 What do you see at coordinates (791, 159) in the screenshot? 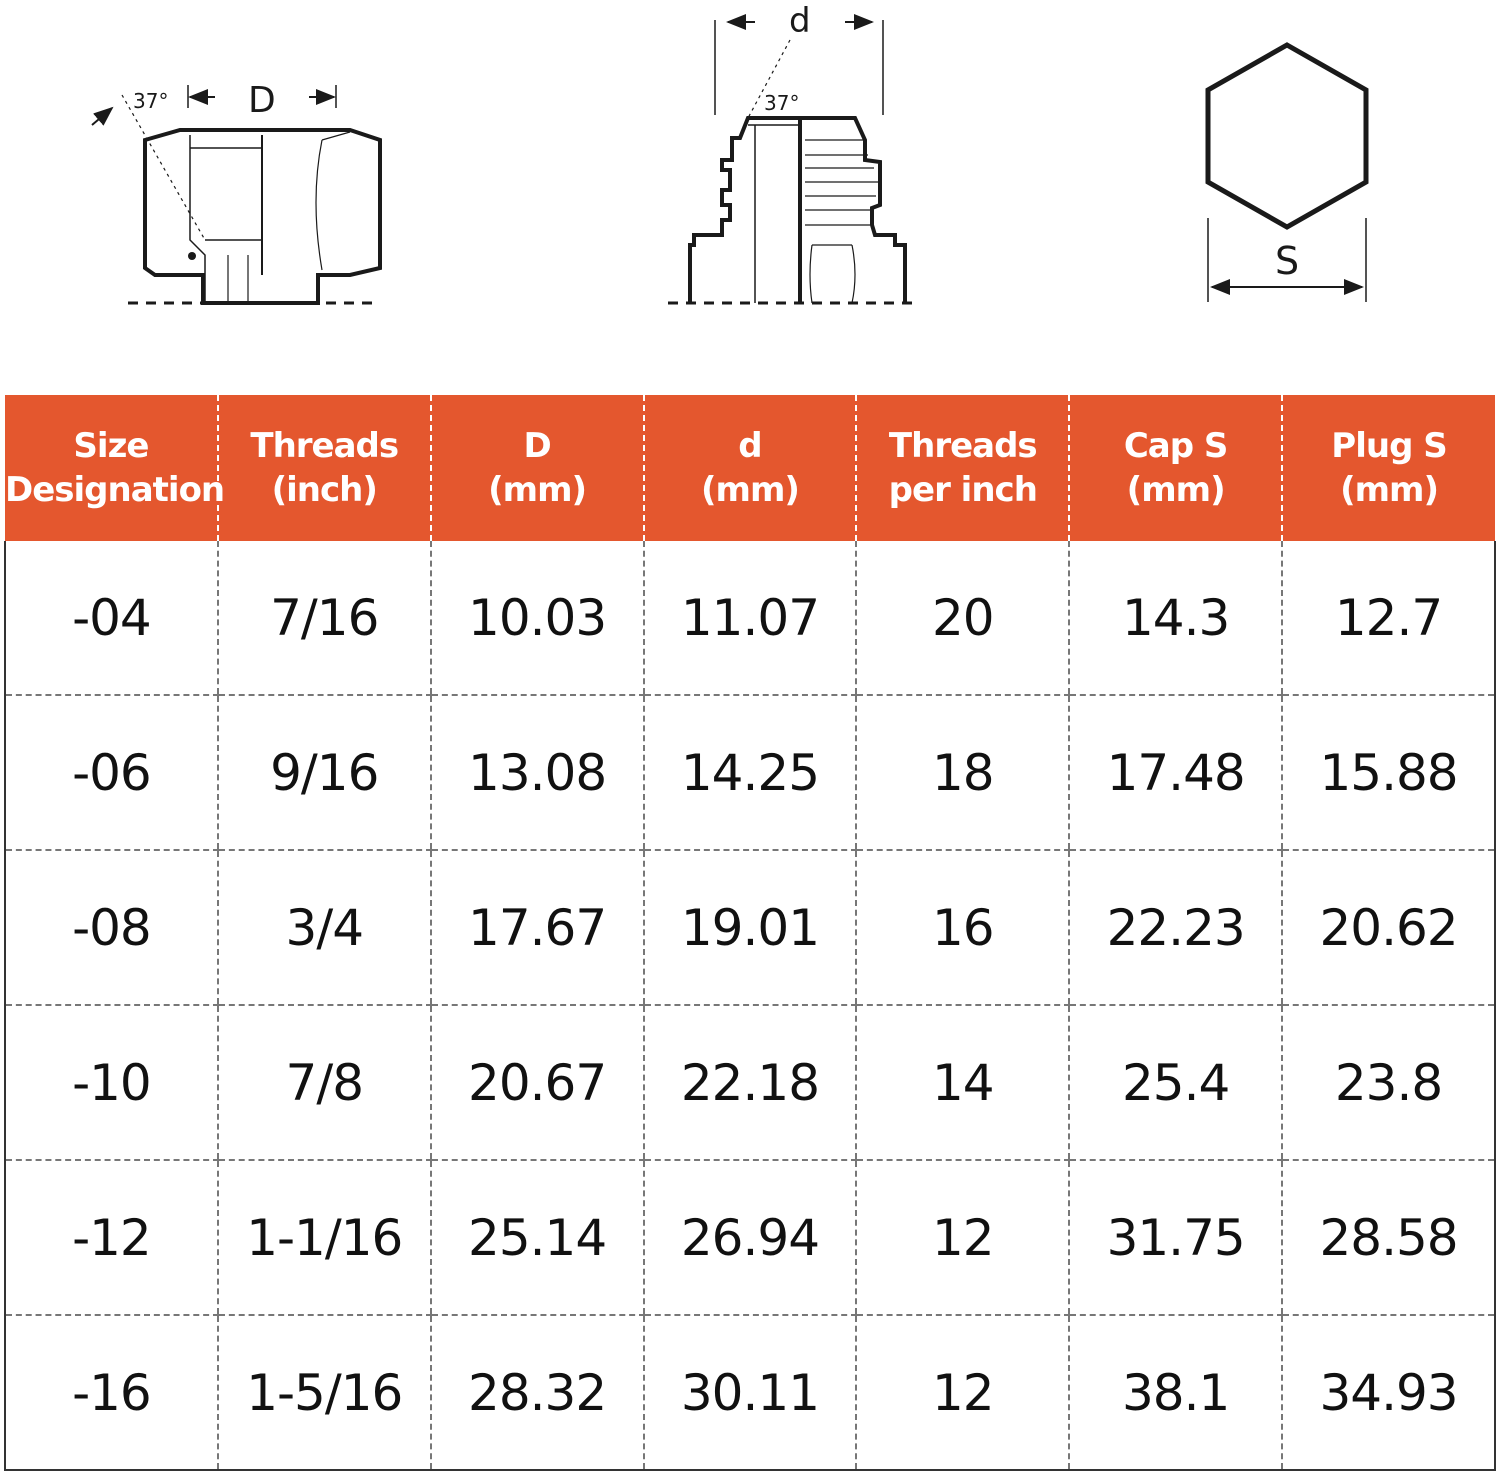
I see `plug-diagram` at bounding box center [791, 159].